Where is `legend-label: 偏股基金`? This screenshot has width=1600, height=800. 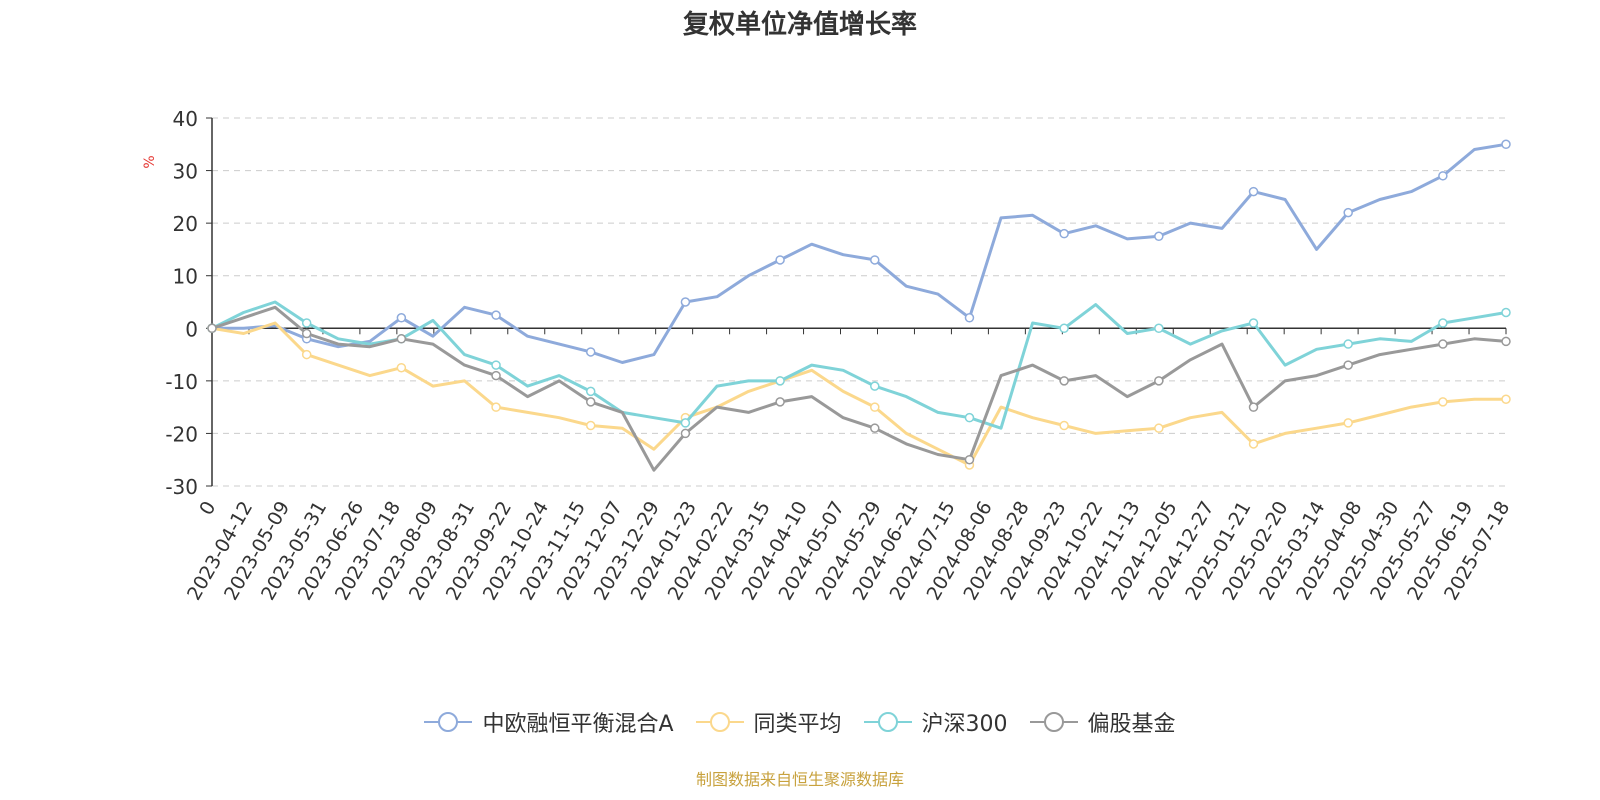
legend-label: 偏股基金 is located at coordinates (1131, 724).